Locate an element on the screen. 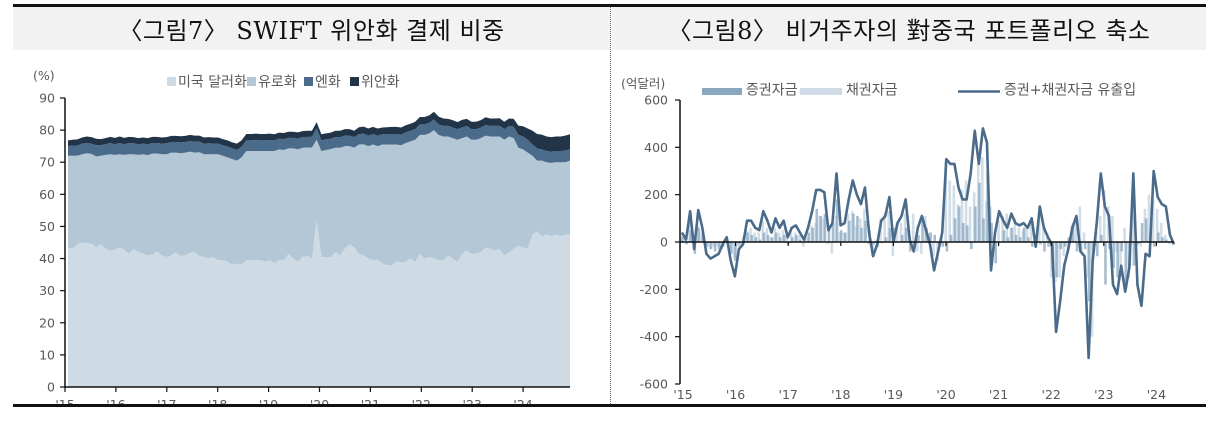 The height and width of the screenshot is (426, 1225). y-tick-label: 0 is located at coordinates (664, 242).